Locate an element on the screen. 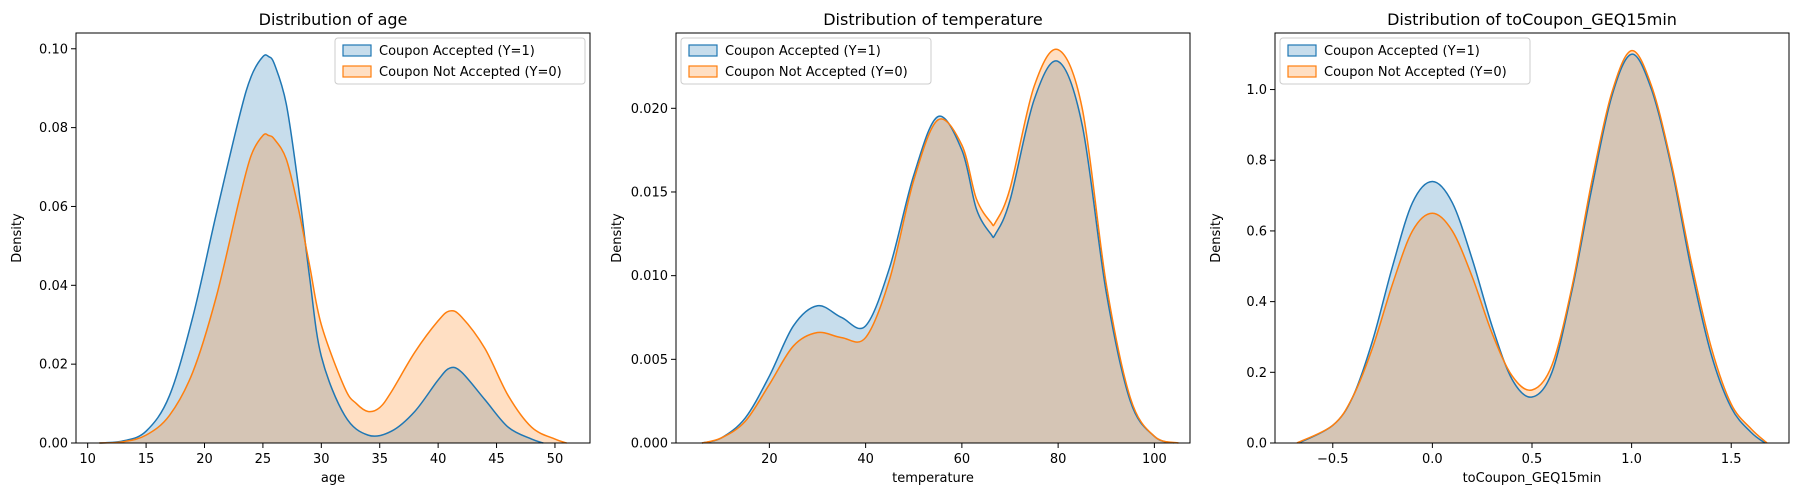 The height and width of the screenshot is (500, 1800). x-tick-label: 10 is located at coordinates (87, 459).